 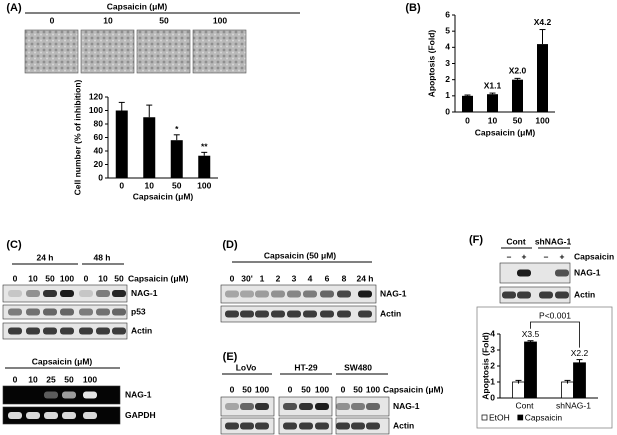 What do you see at coordinates (447, 79) in the screenshot?
I see `y-tick-label: 2` at bounding box center [447, 79].